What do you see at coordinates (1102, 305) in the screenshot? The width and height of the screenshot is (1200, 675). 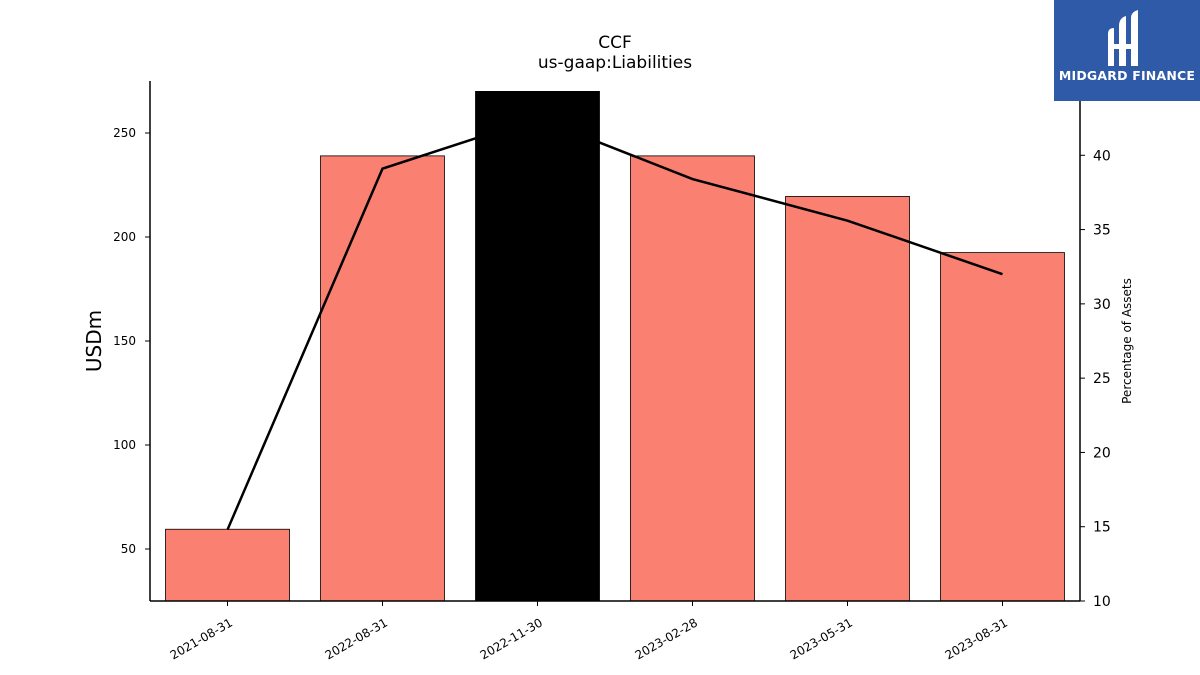 I see `y2-tick-label-30: 30` at bounding box center [1102, 305].